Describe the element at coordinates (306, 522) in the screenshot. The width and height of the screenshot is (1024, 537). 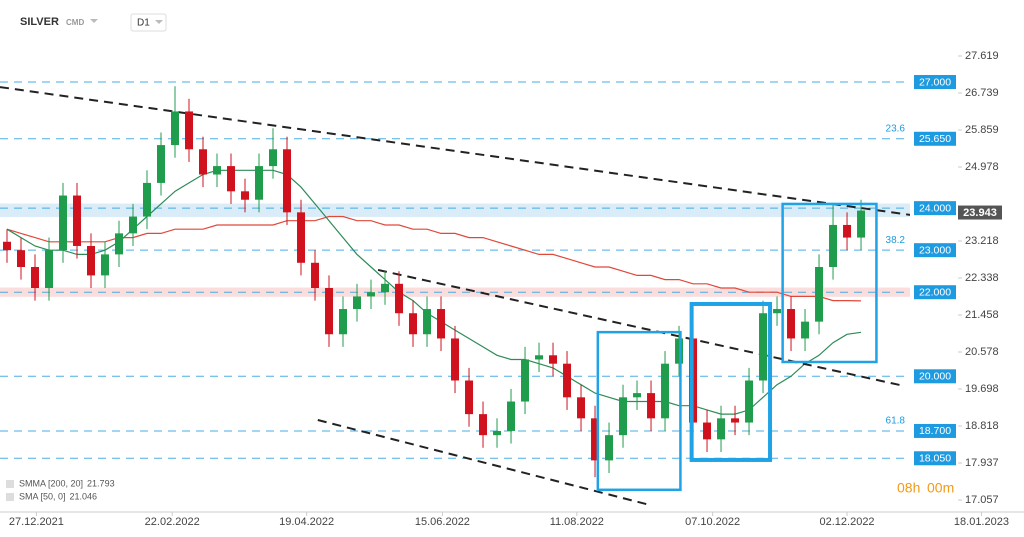
I see `x-tick-label: 19.04.2022` at that location.